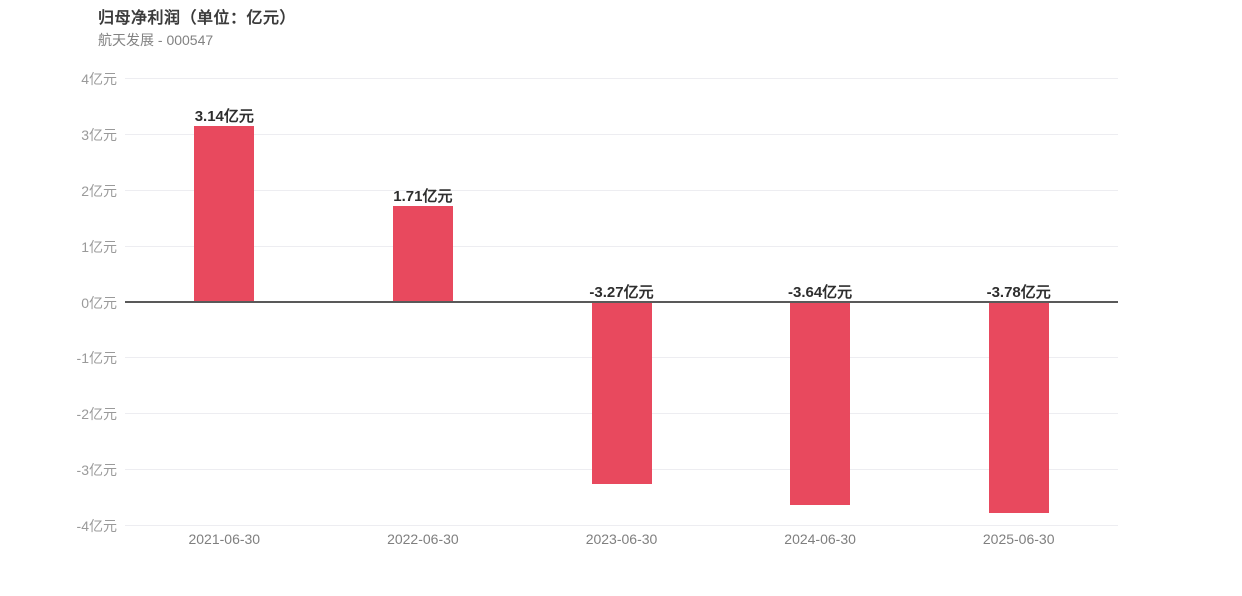 The height and width of the screenshot is (596, 1242). What do you see at coordinates (820, 539) in the screenshot?
I see `x-tick-label: 2024-06-30` at bounding box center [820, 539].